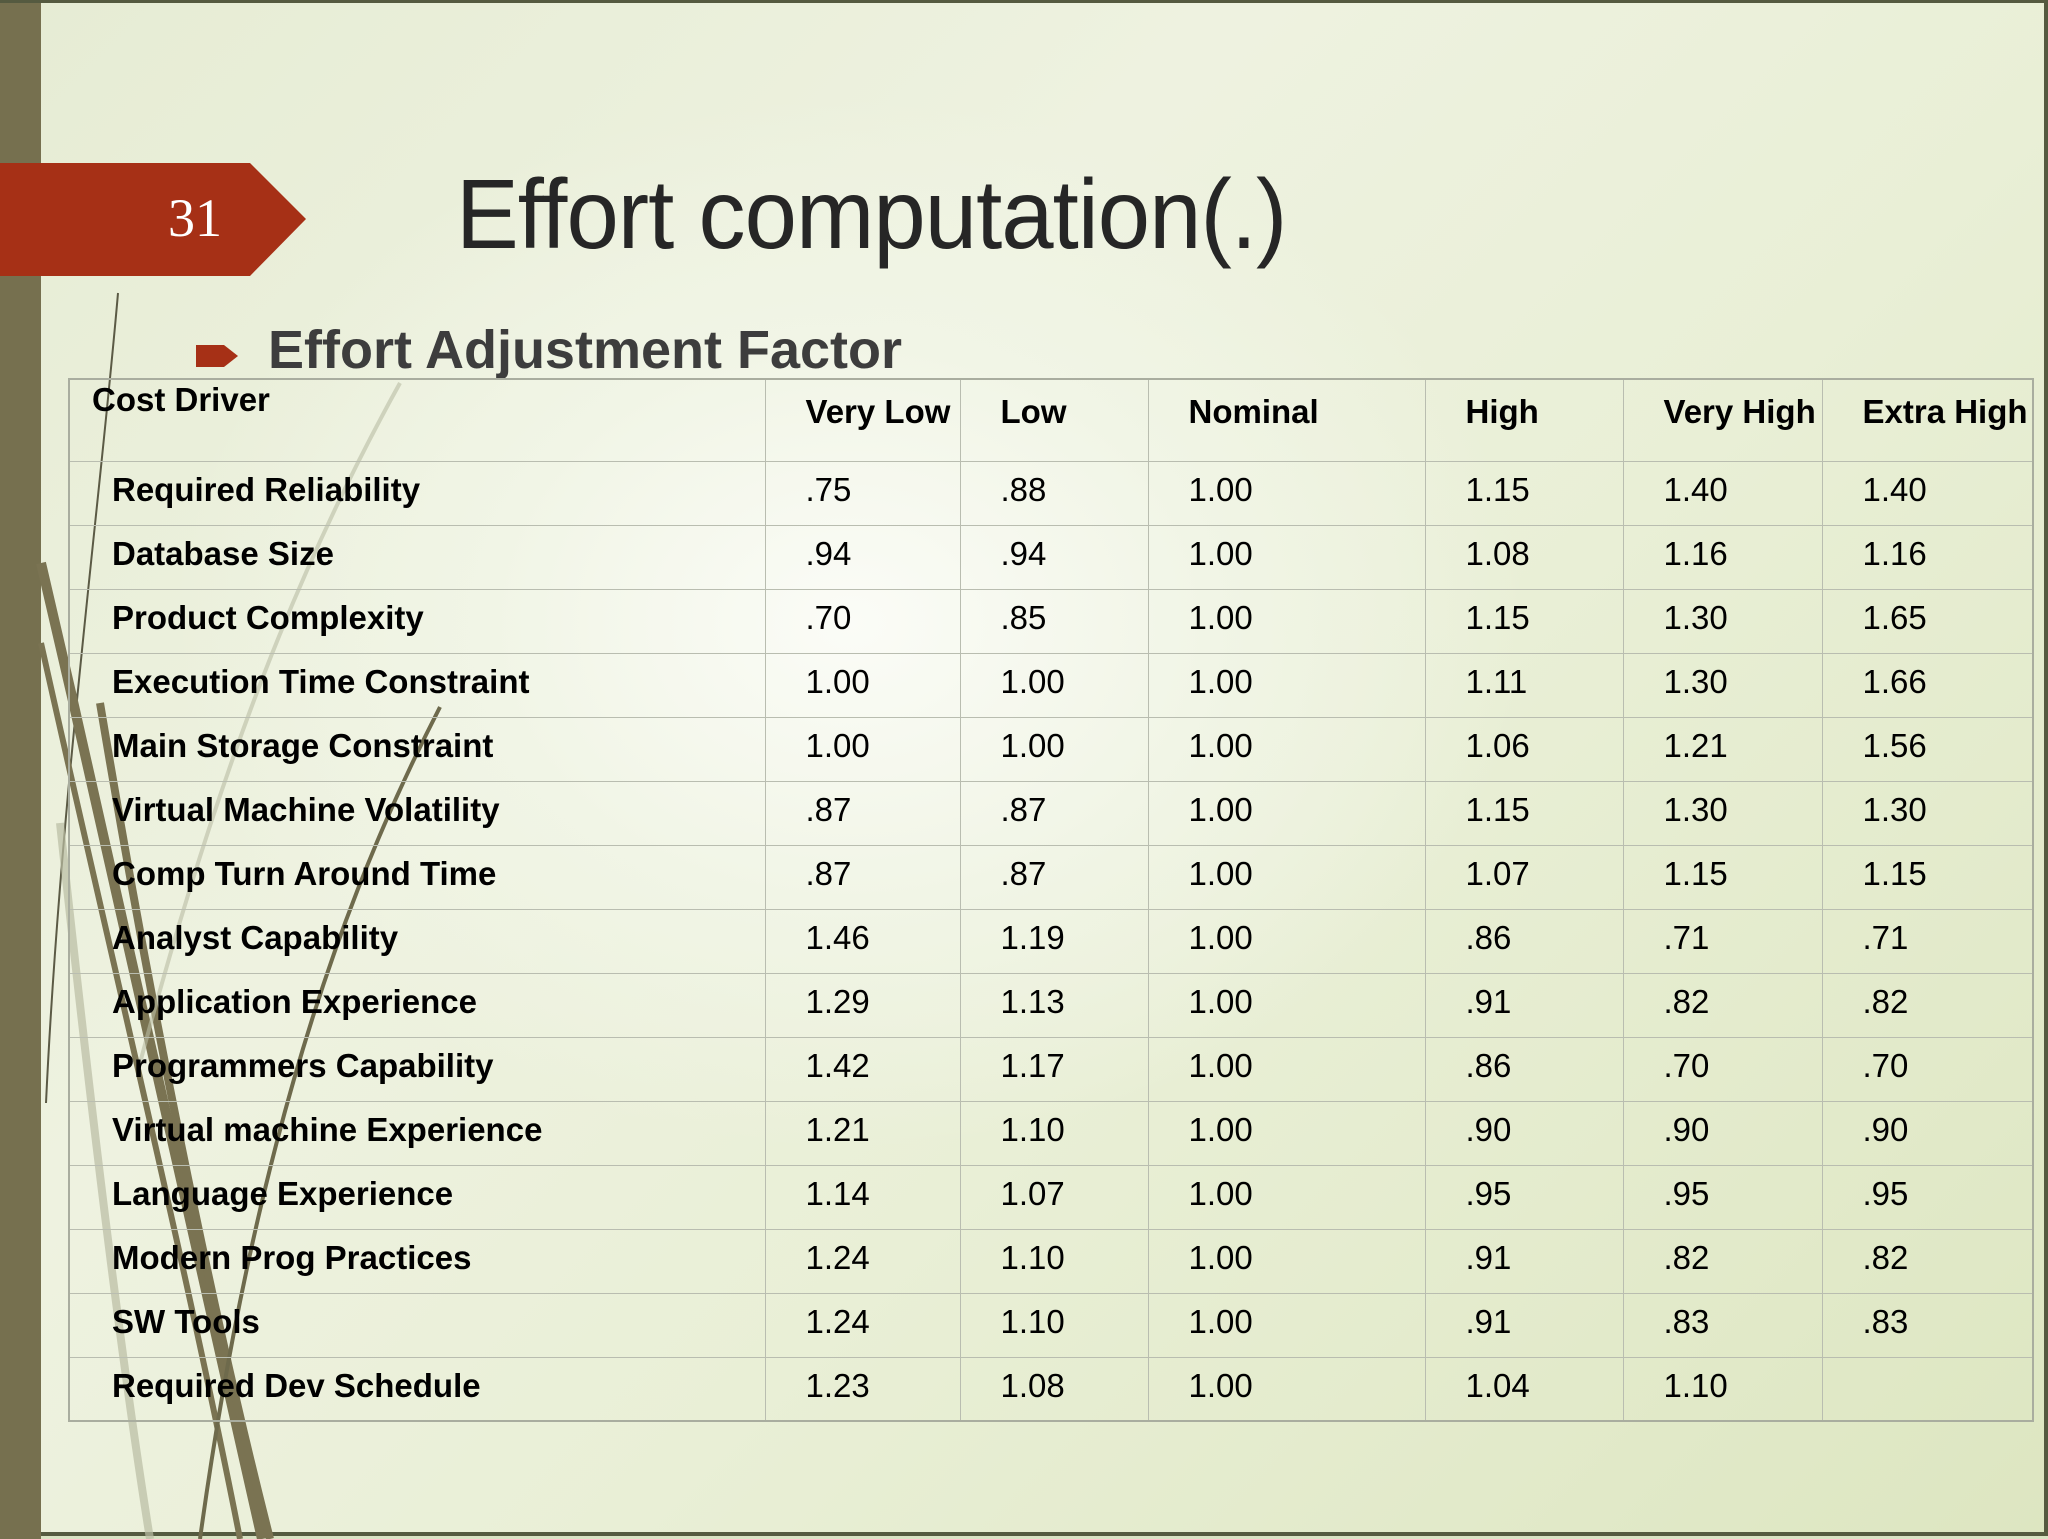  Describe the element at coordinates (1524, 420) in the screenshot. I see `column-header: High` at that location.